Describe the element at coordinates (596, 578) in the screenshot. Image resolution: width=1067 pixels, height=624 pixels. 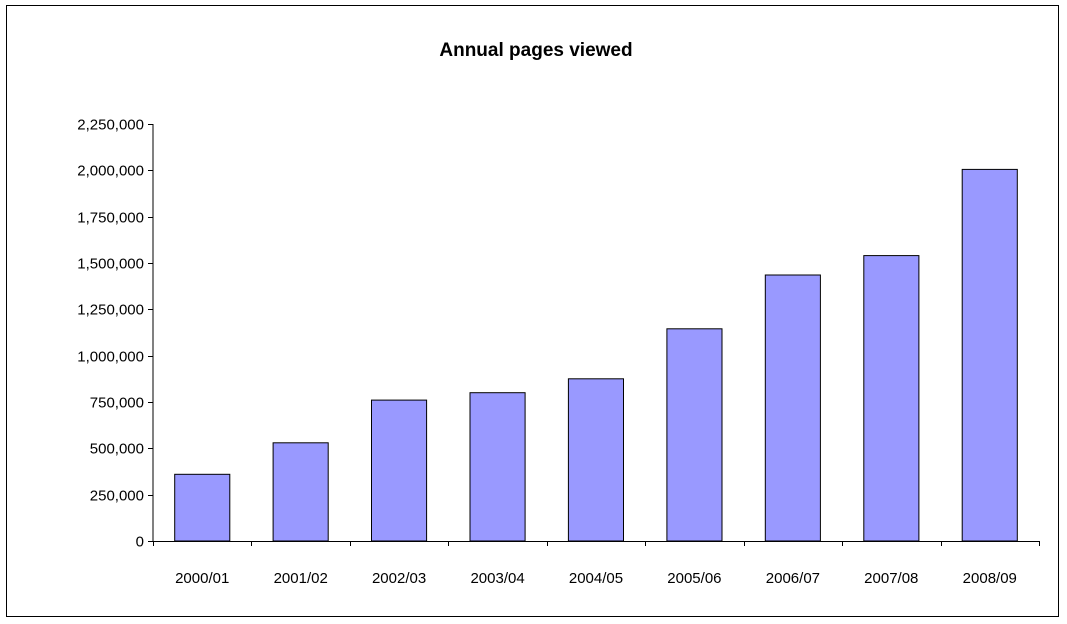
I see `x-tick-label: 2004/05` at that location.